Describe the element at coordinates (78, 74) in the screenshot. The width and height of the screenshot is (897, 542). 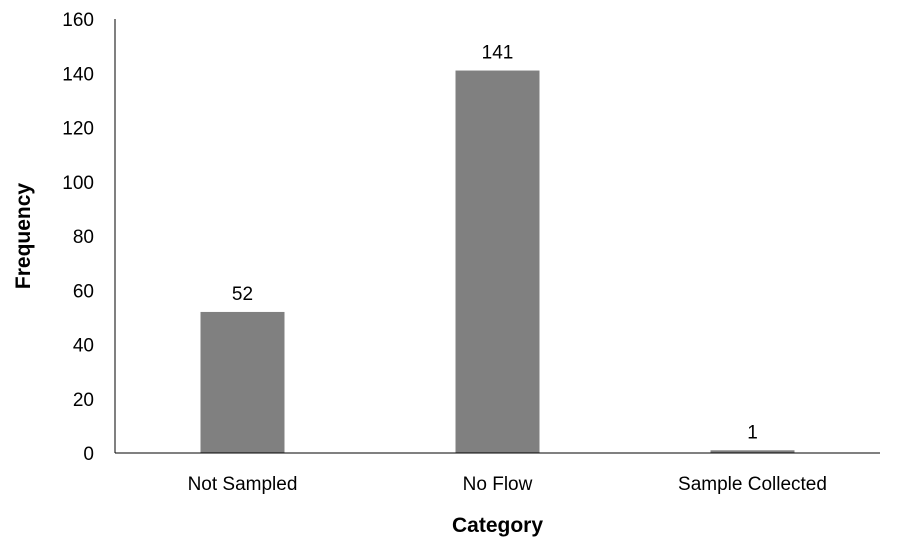
I see `y-tick-label: 140` at that location.